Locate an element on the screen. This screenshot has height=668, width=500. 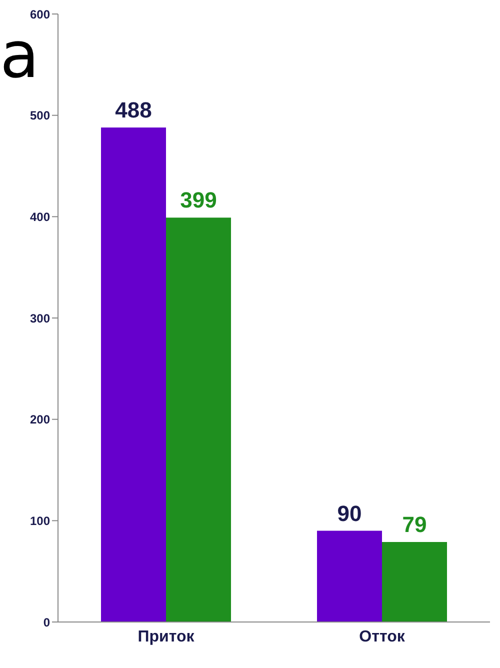
y-tick-label: 200 is located at coordinates (40, 419).